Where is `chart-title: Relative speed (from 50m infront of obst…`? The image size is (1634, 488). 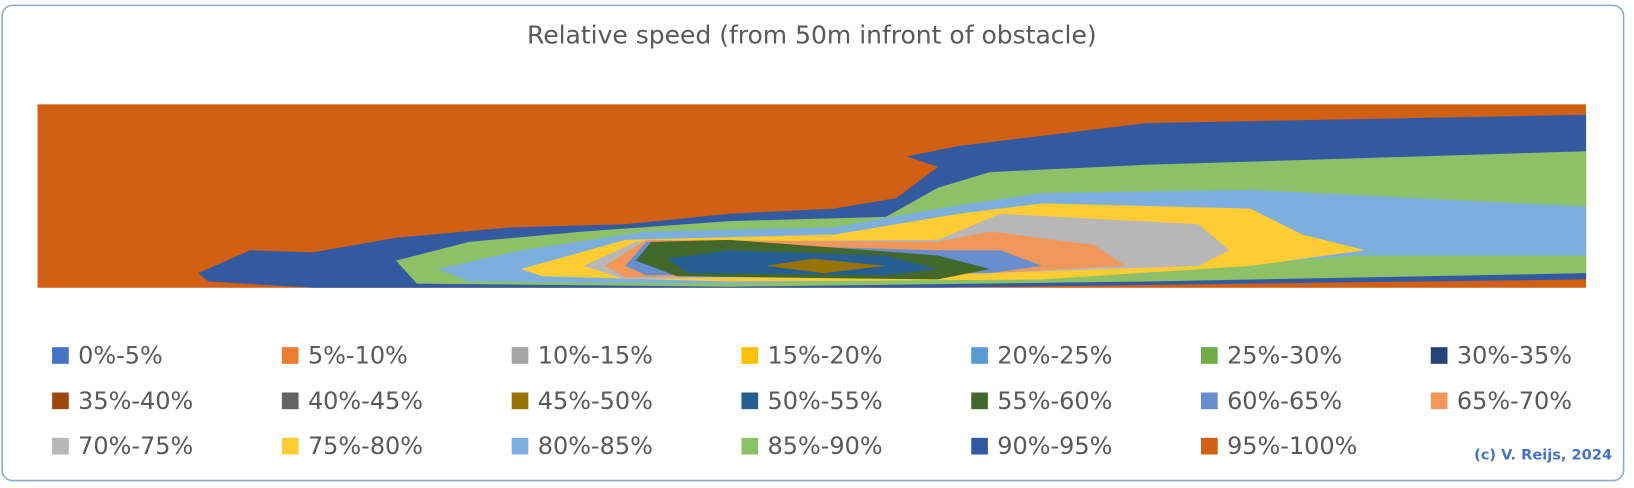
chart-title: Relative speed (from 50m infront of obst… is located at coordinates (812, 35).